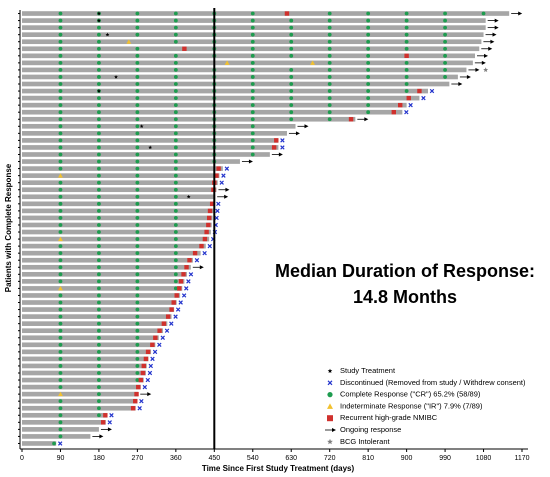 Image resolution: width=550 pixels, height=477 pixels. Describe the element at coordinates (365, 441) in the screenshot. I see `legend-label: BCG Intolerant` at that location.